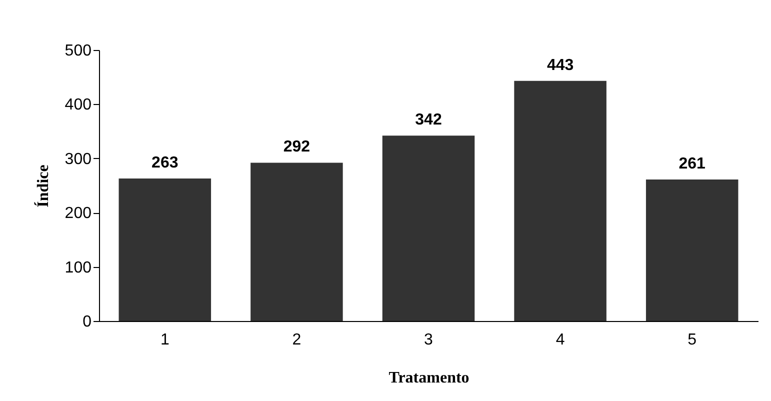 Image resolution: width=771 pixels, height=401 pixels. What do you see at coordinates (296, 147) in the screenshot?
I see `data-label: 292` at bounding box center [296, 147].